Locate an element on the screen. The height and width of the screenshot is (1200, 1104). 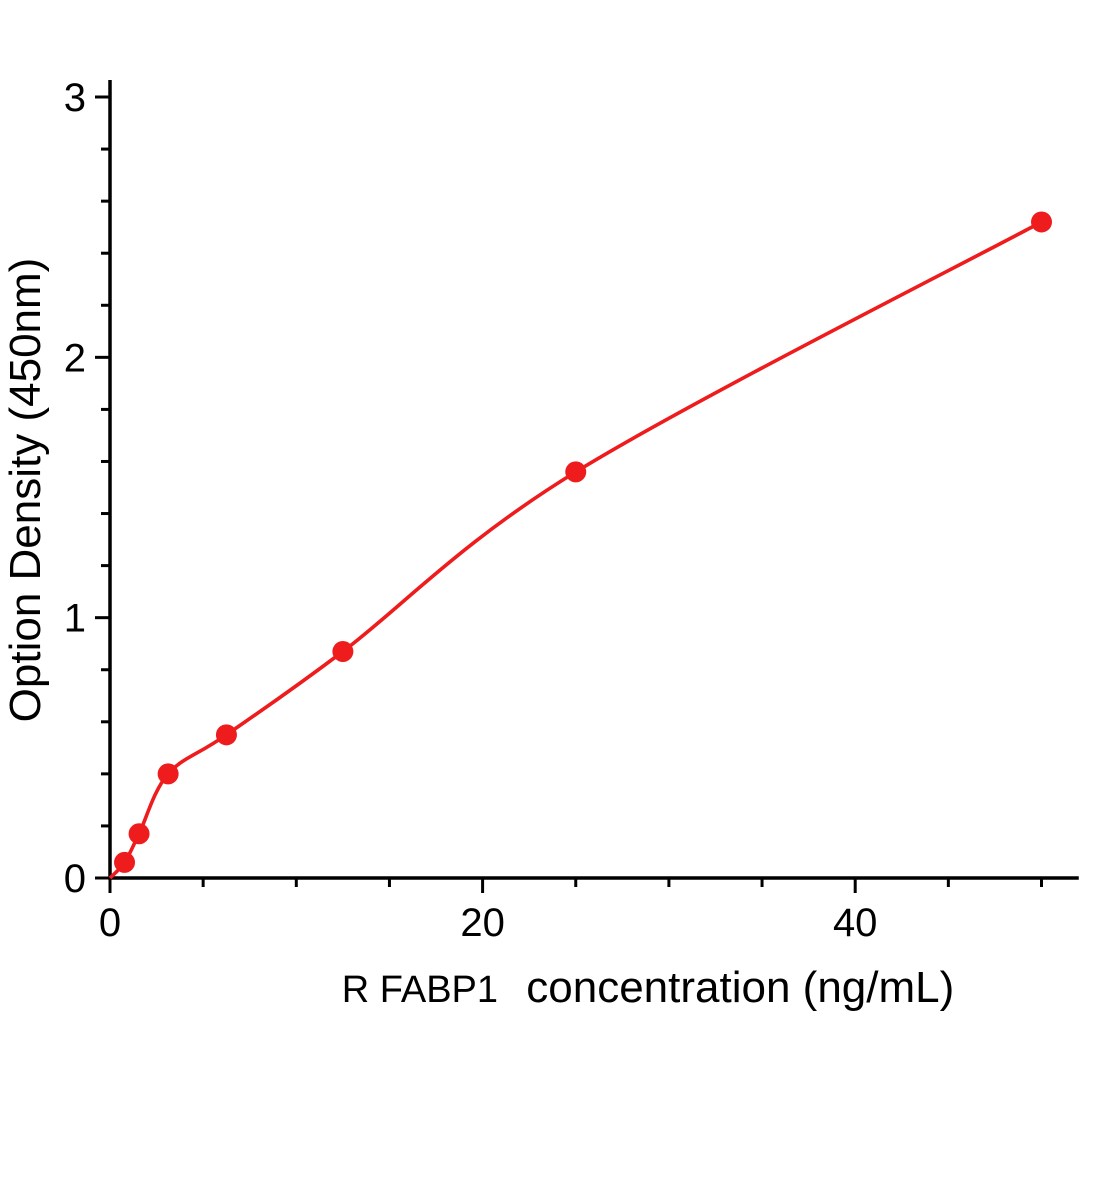
x-tick-label: 0 is located at coordinates (110, 923).